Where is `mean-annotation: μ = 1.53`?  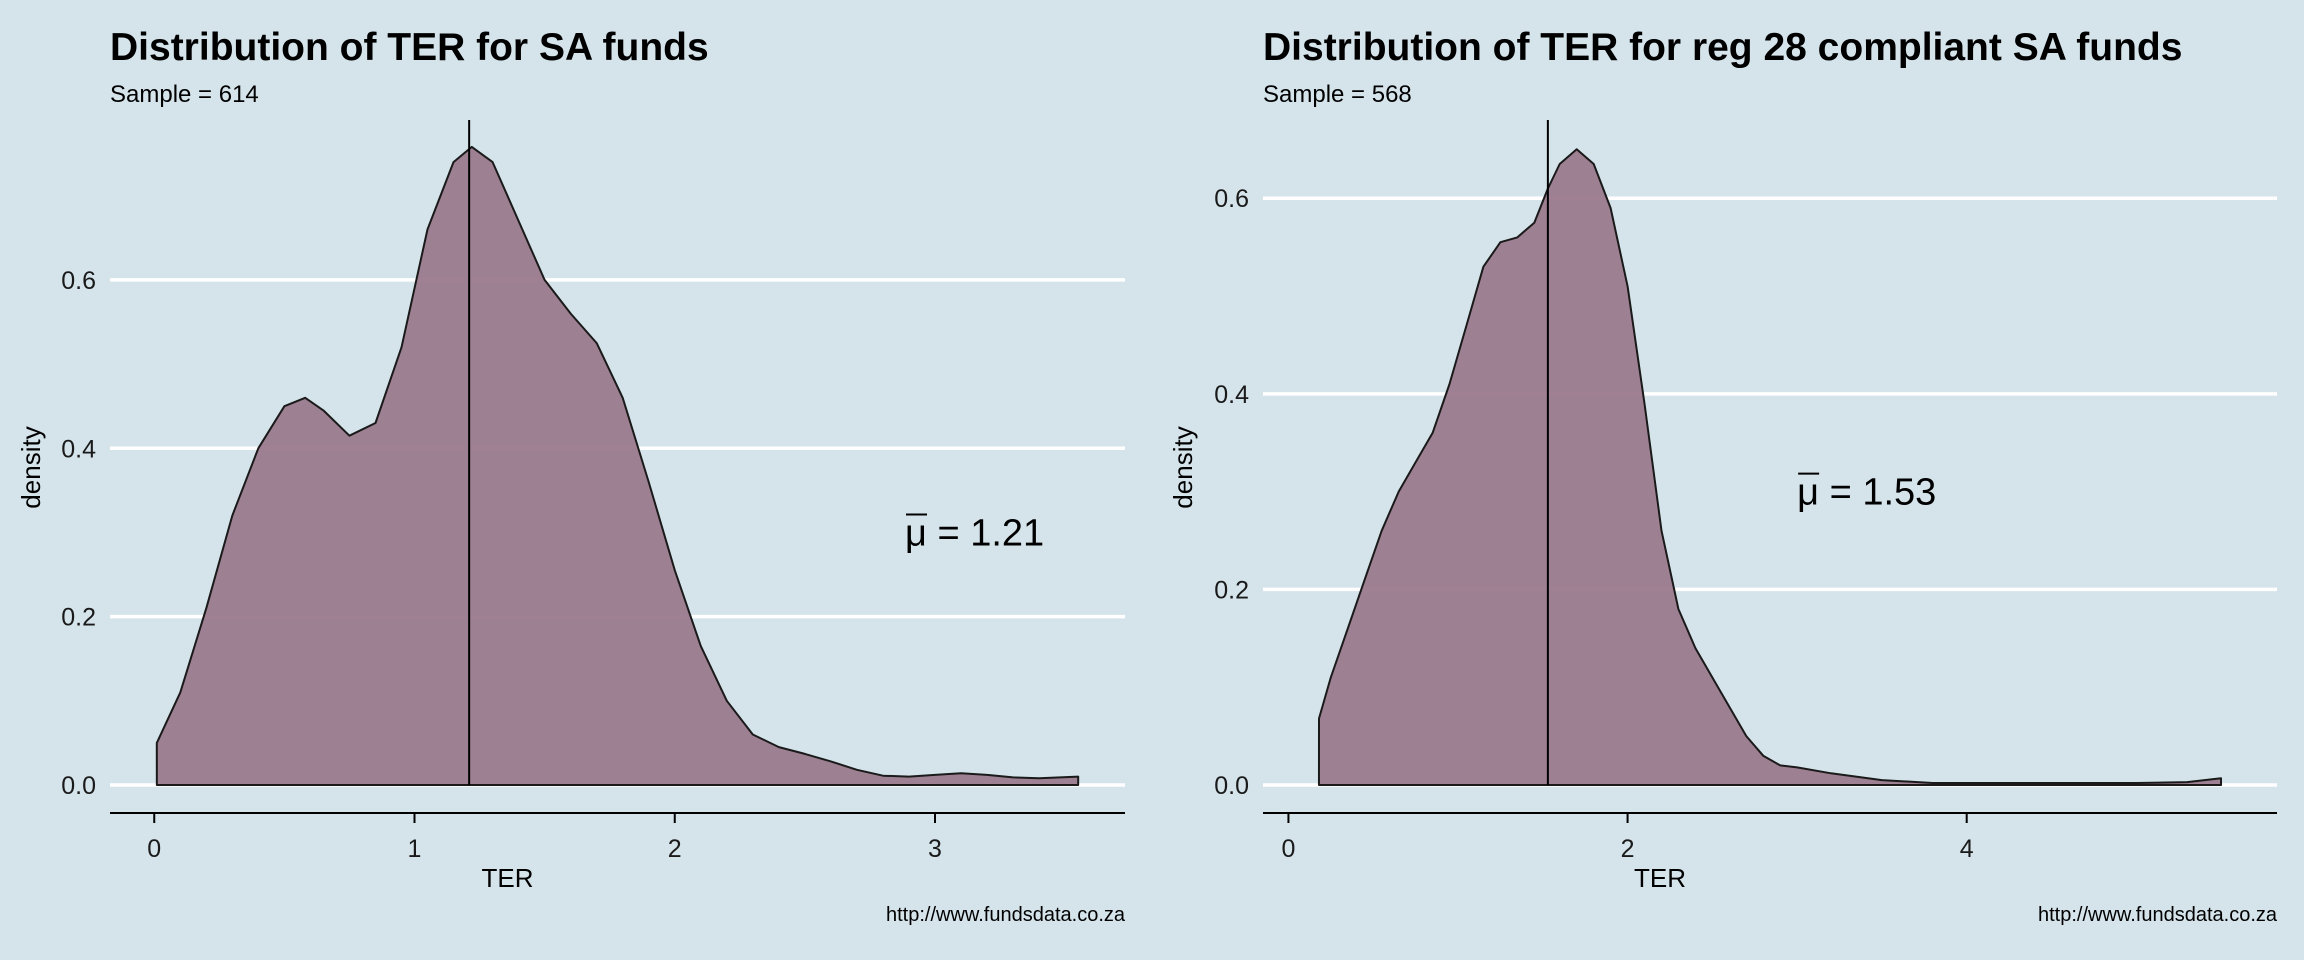 mean-annotation: μ = 1.53 is located at coordinates (1866, 493).